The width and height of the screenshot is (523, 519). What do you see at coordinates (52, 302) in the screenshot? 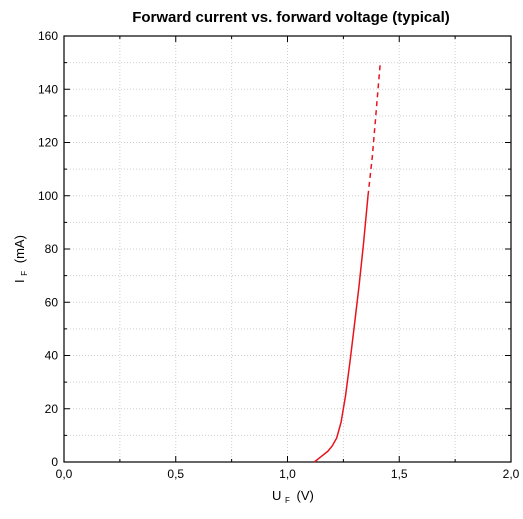
I see `y-tick-label: 60` at bounding box center [52, 302].